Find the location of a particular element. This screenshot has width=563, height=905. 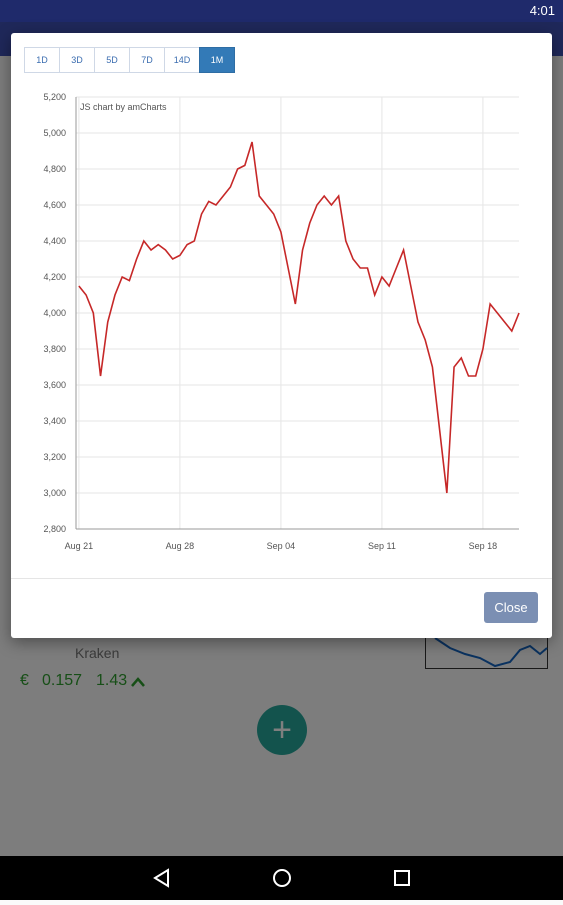

y-tick-label: 3,600 is located at coordinates (54, 385).